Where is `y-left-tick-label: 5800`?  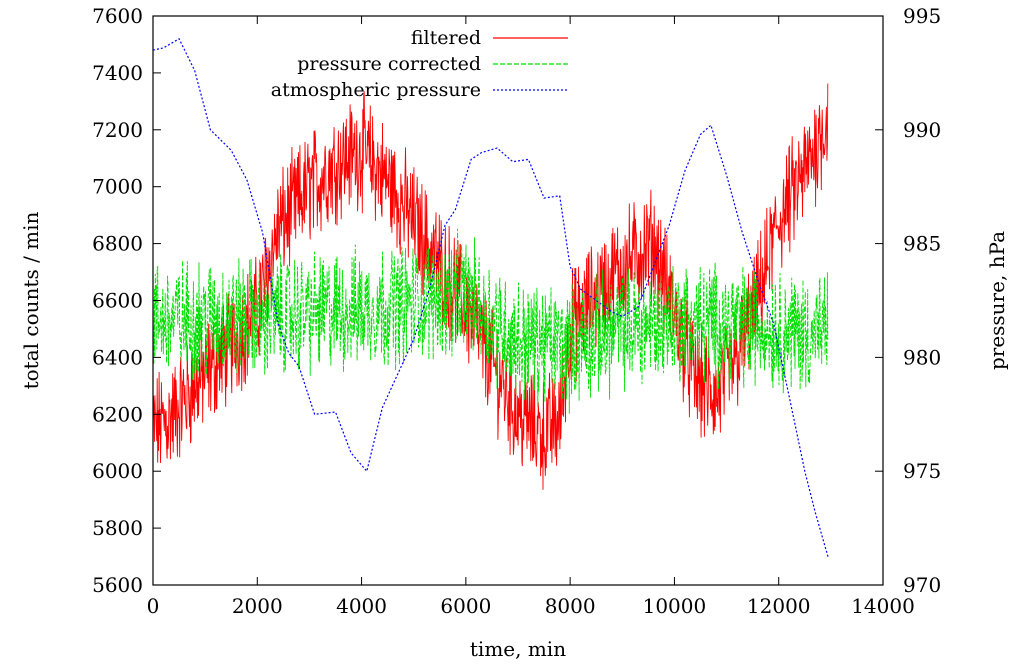
y-left-tick-label: 5800 is located at coordinates (117, 528).